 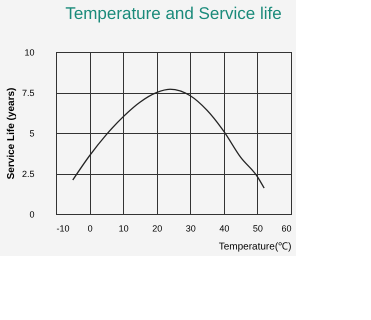 What do you see at coordinates (191, 229) in the screenshot?
I see `x-tick-label: 30` at bounding box center [191, 229].